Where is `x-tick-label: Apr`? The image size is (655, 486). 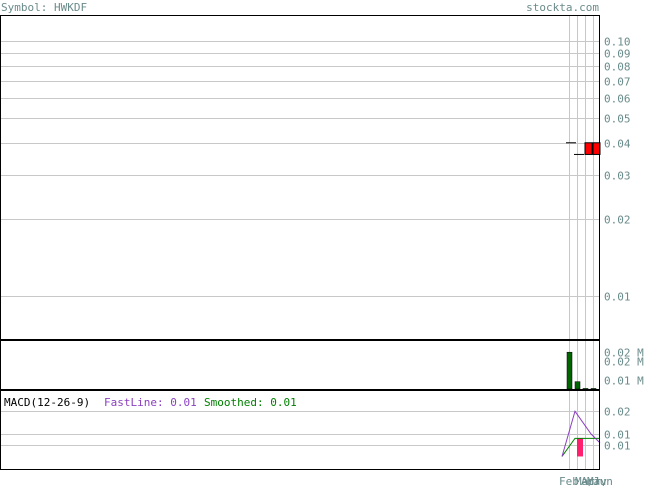
x-tick-label: Apr is located at coordinates (591, 480).